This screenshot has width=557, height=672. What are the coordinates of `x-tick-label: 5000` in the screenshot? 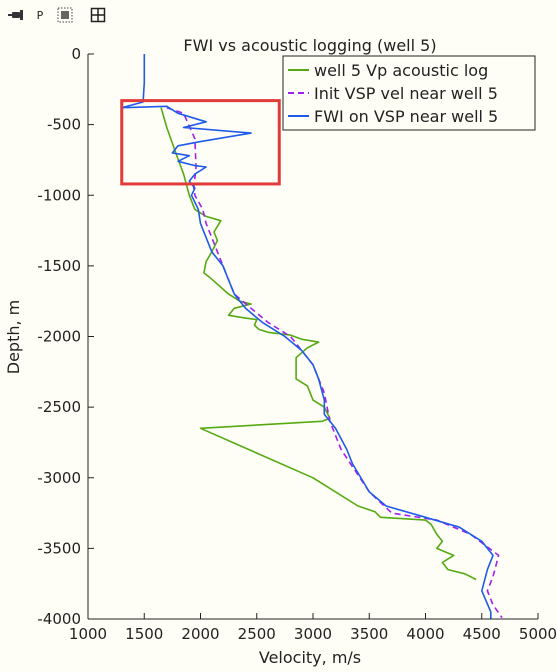 It's located at (538, 634).